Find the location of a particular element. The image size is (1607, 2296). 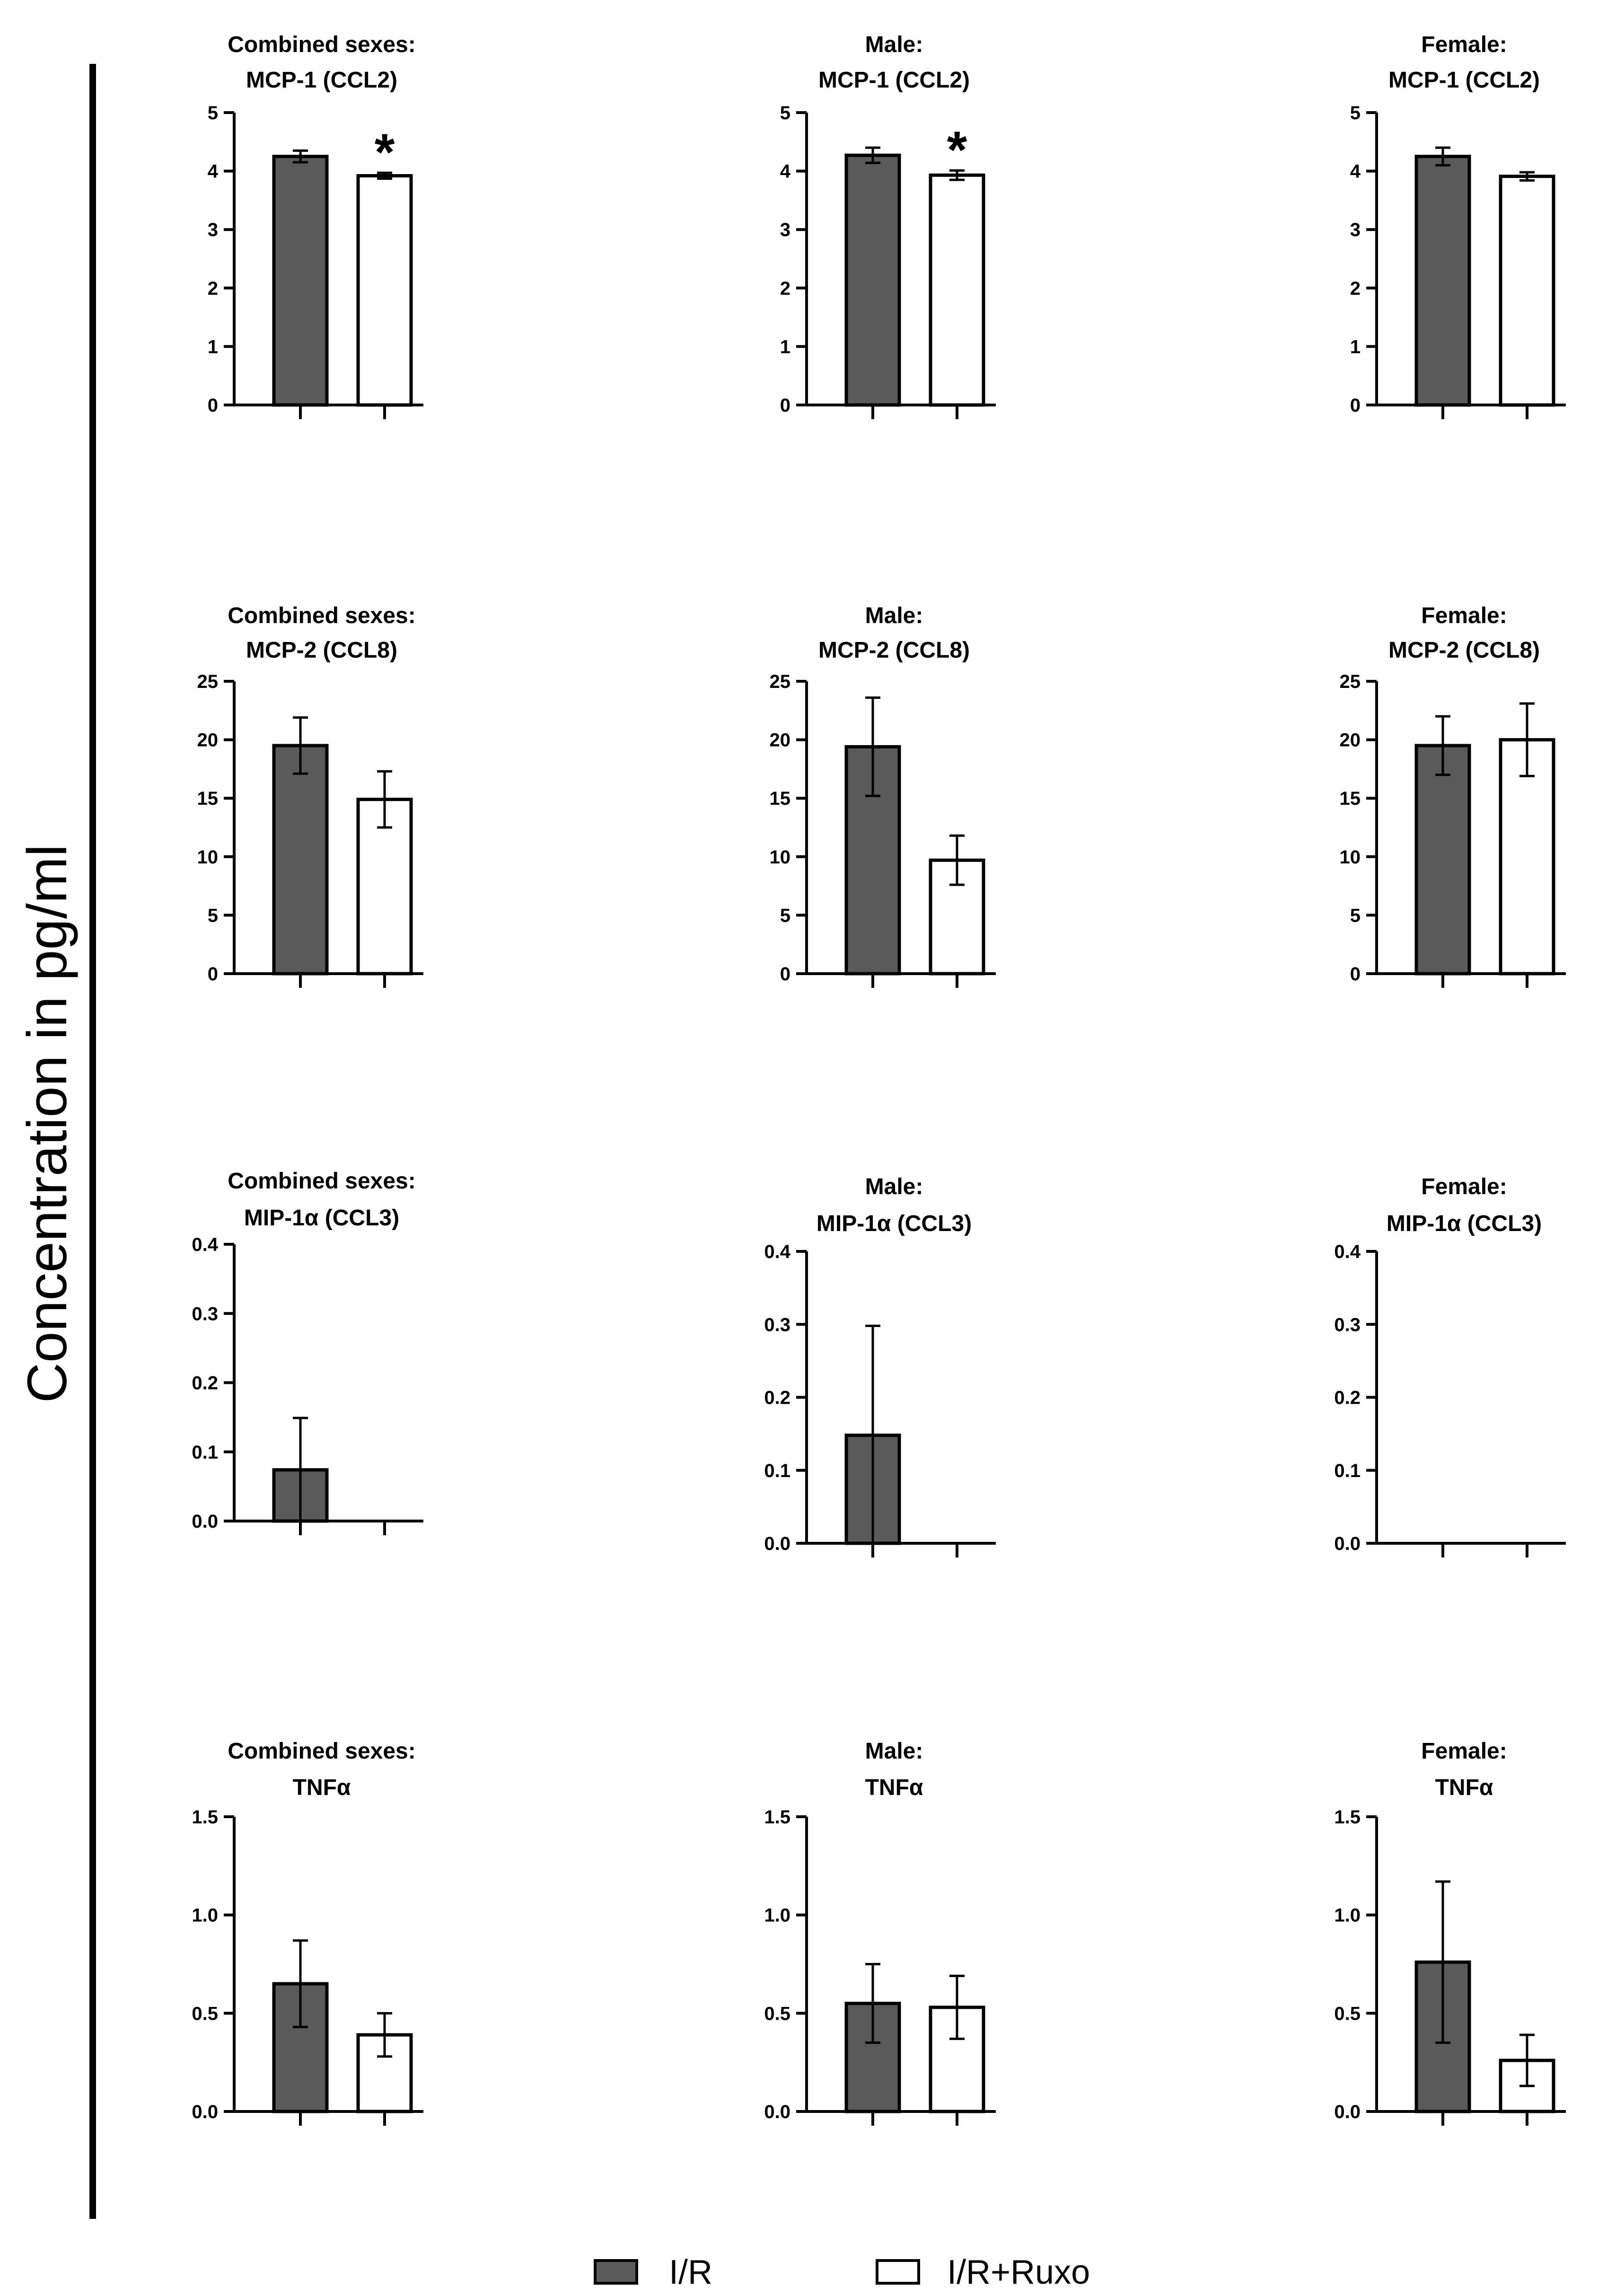

chart-title-line2: MIP-1α (CCL3) is located at coordinates (1464, 1223).